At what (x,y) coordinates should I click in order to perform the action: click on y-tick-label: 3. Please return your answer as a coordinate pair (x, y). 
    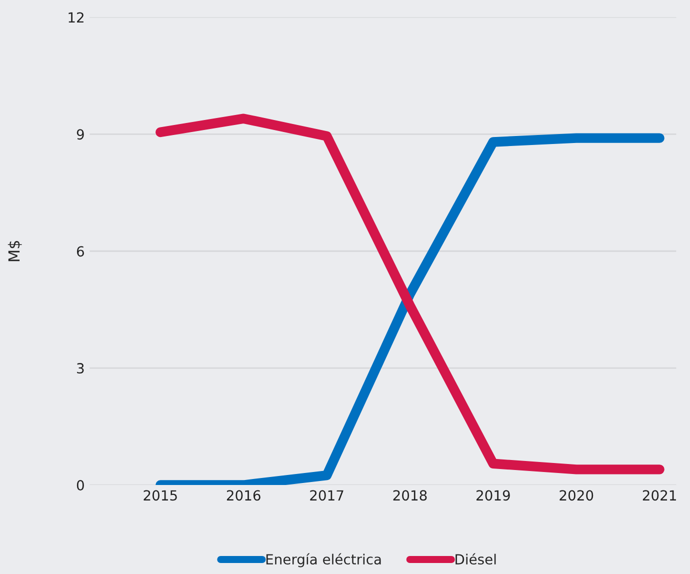
    Looking at the image, I should click on (80, 368).